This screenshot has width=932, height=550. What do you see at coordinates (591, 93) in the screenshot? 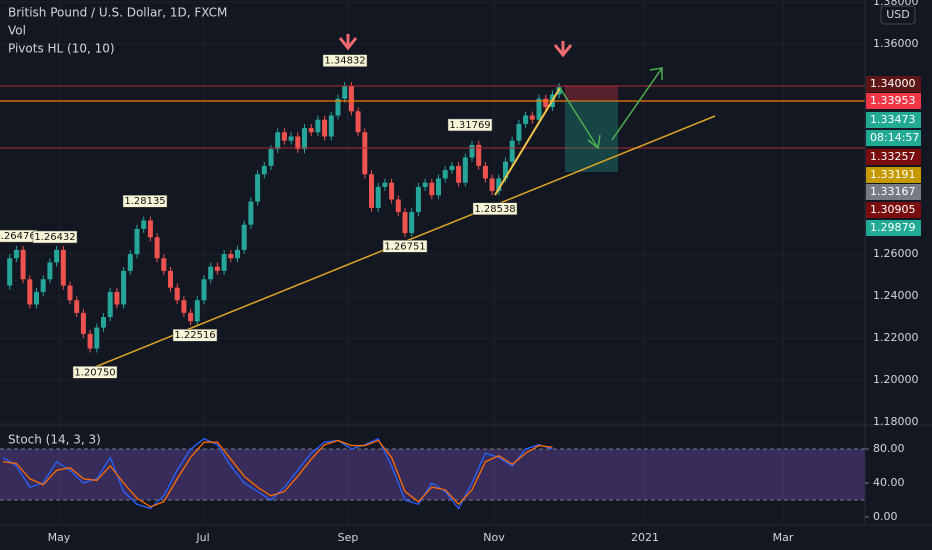
I see `stop-zone` at bounding box center [591, 93].